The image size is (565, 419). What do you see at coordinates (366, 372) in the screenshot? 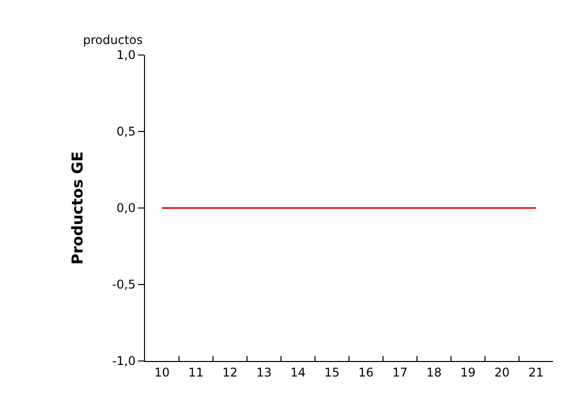
I see `x-tick-label: 16` at bounding box center [366, 372].